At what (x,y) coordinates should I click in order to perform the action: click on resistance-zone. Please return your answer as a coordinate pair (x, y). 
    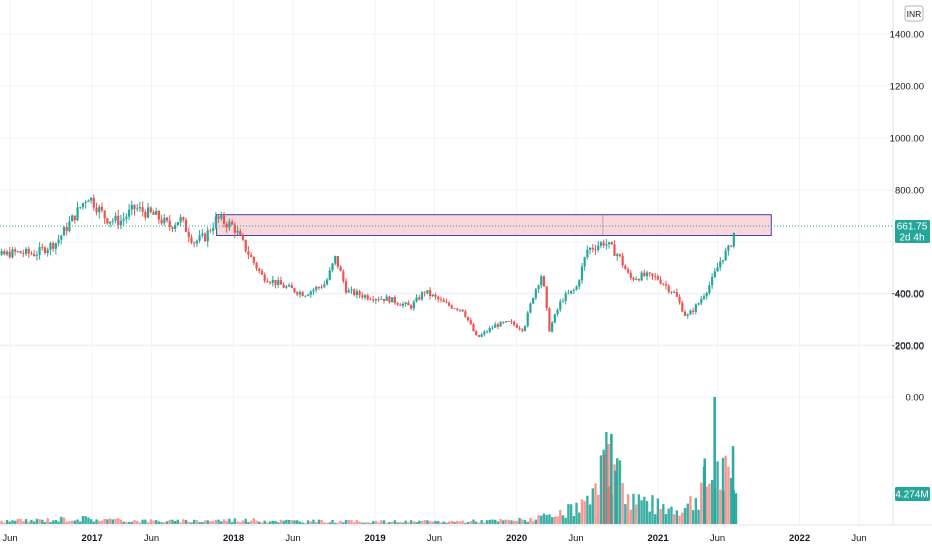
    Looking at the image, I should click on (494, 225).